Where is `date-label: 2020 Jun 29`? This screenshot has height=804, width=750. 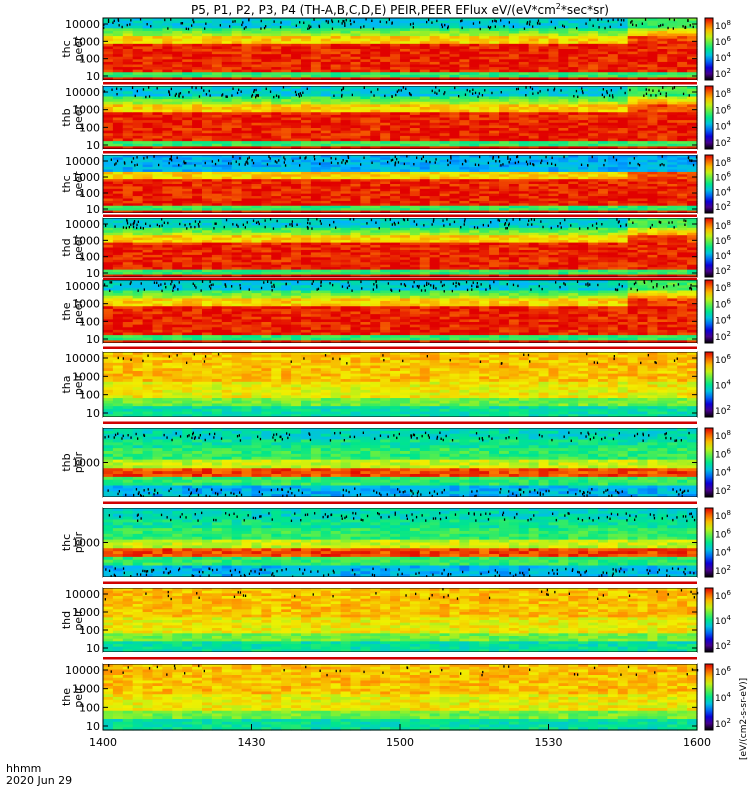 date-label: 2020 Jun 29 is located at coordinates (39, 780).